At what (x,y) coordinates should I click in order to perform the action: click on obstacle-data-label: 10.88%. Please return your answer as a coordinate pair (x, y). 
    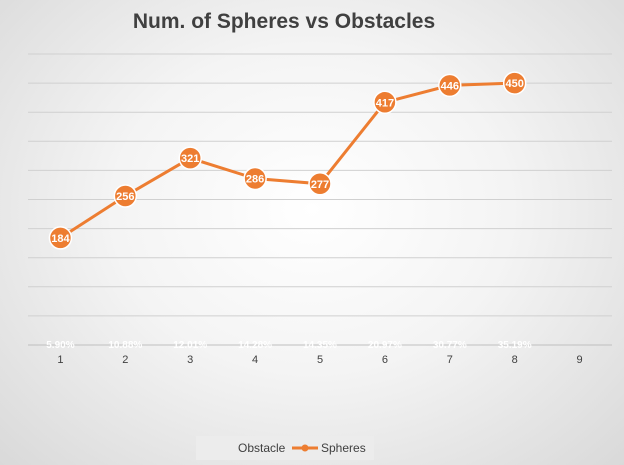
    Looking at the image, I should click on (125, 345).